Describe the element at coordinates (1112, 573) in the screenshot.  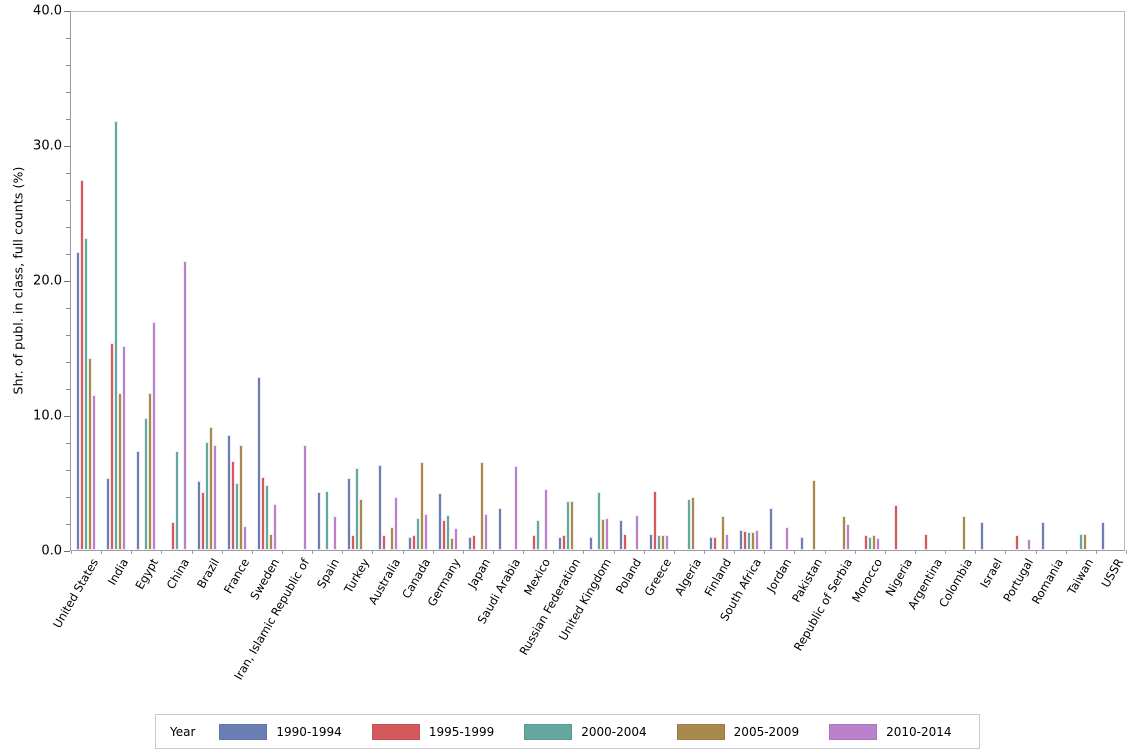
I see `x-axis-tick-label: USSR` at that location.